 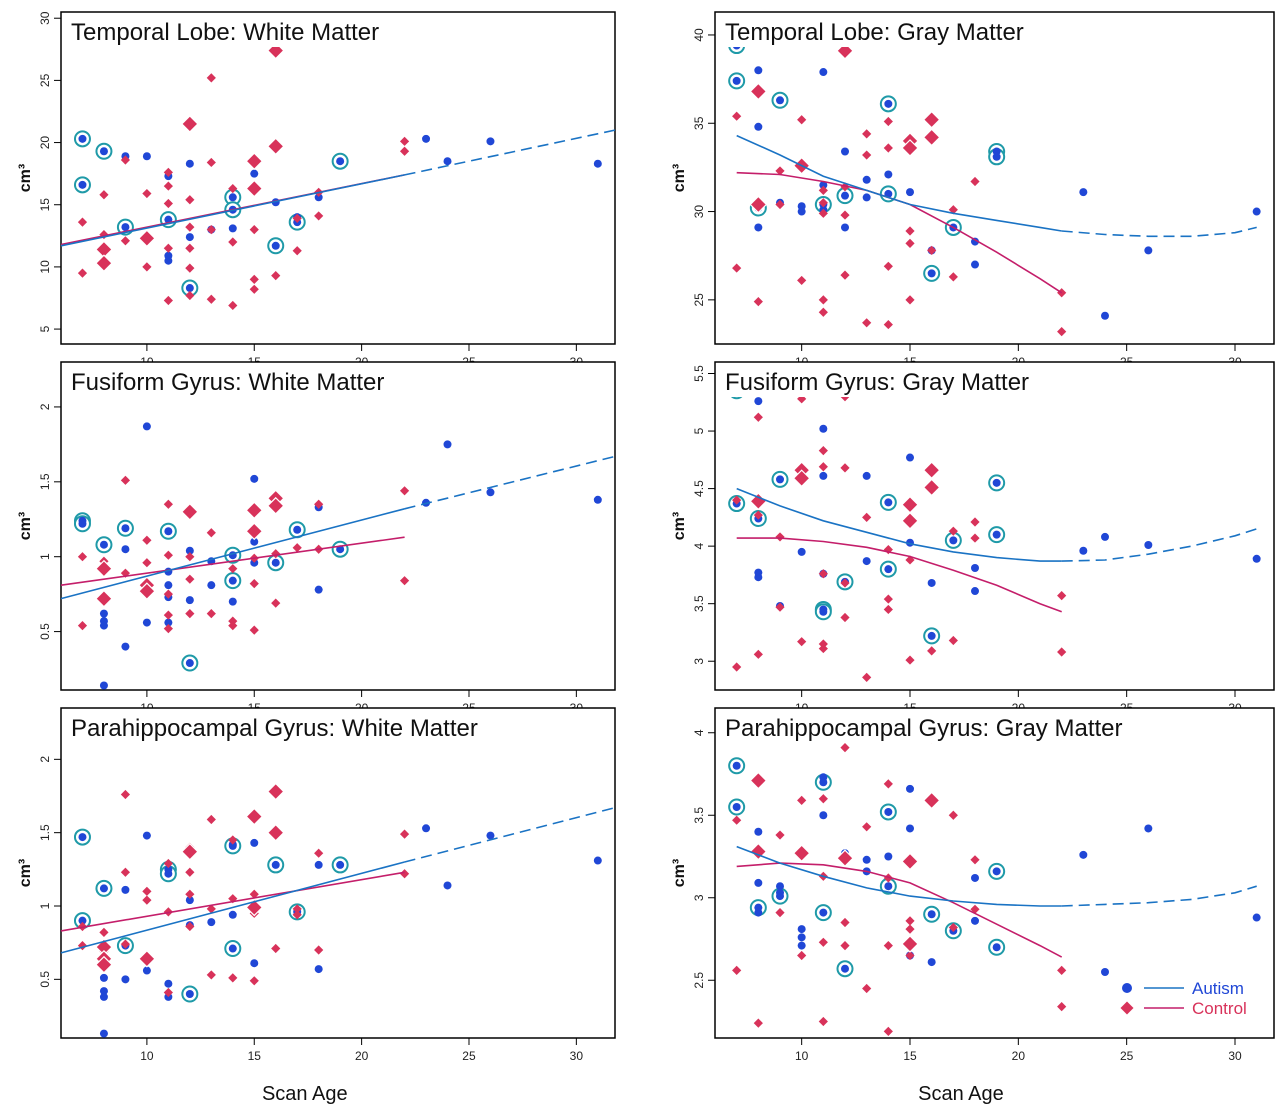 I want to click on y-tick-label: 40, so click(x=699, y=35).